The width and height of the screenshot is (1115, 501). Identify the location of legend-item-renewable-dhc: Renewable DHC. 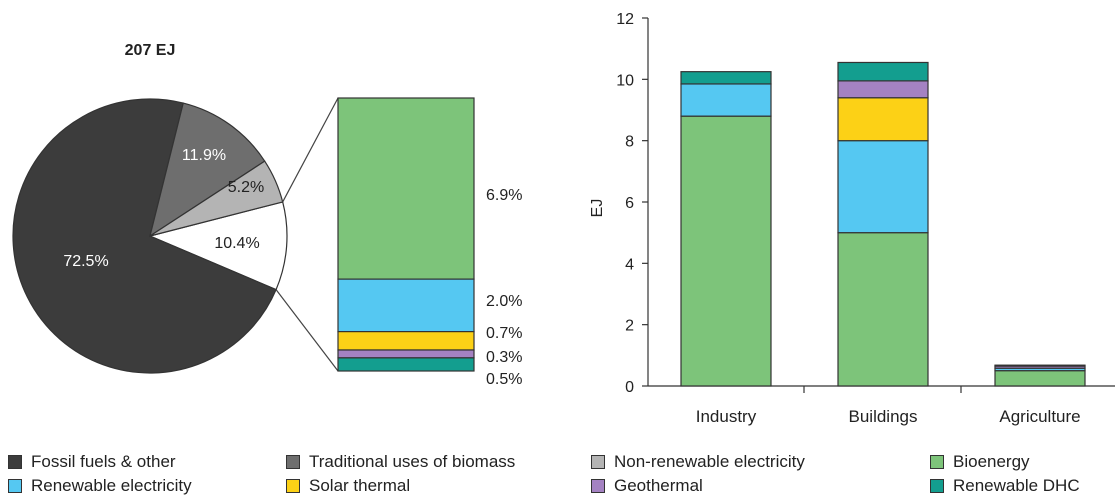
(1005, 486).